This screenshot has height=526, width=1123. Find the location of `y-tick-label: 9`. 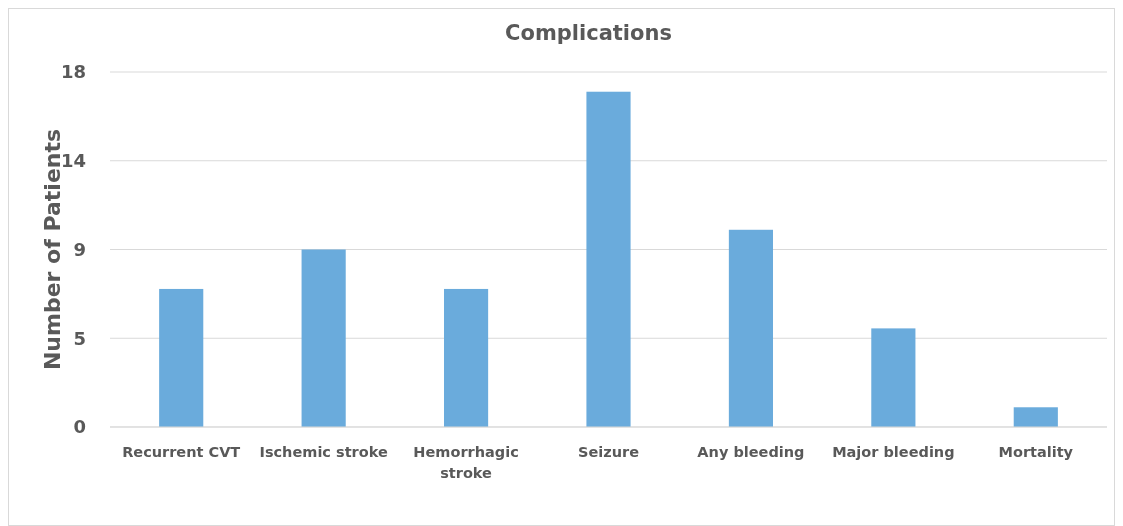

y-tick-label: 9 is located at coordinates (79, 249).